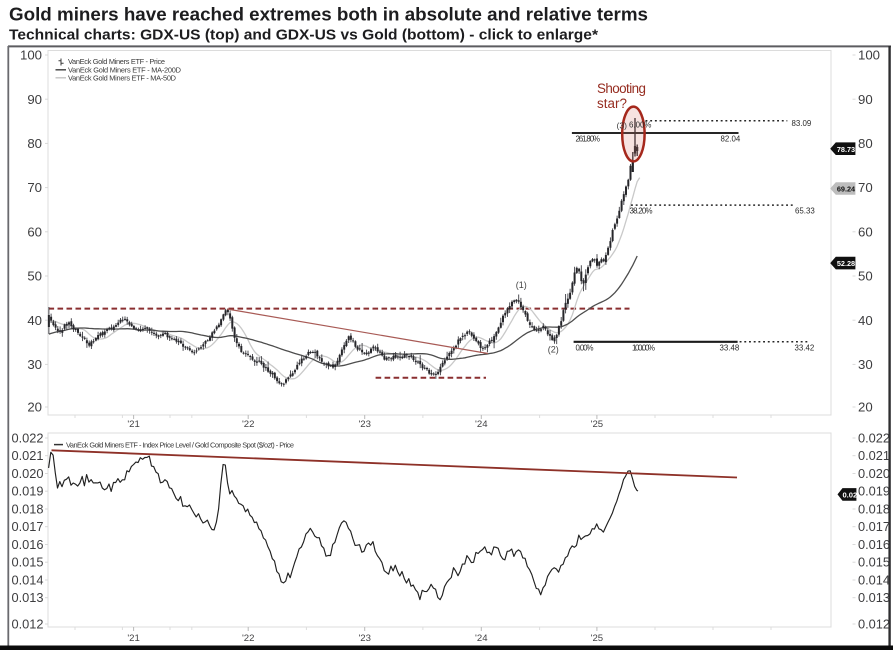 The height and width of the screenshot is (650, 893). I want to click on svg-text: 6.00%, so click(640, 125).